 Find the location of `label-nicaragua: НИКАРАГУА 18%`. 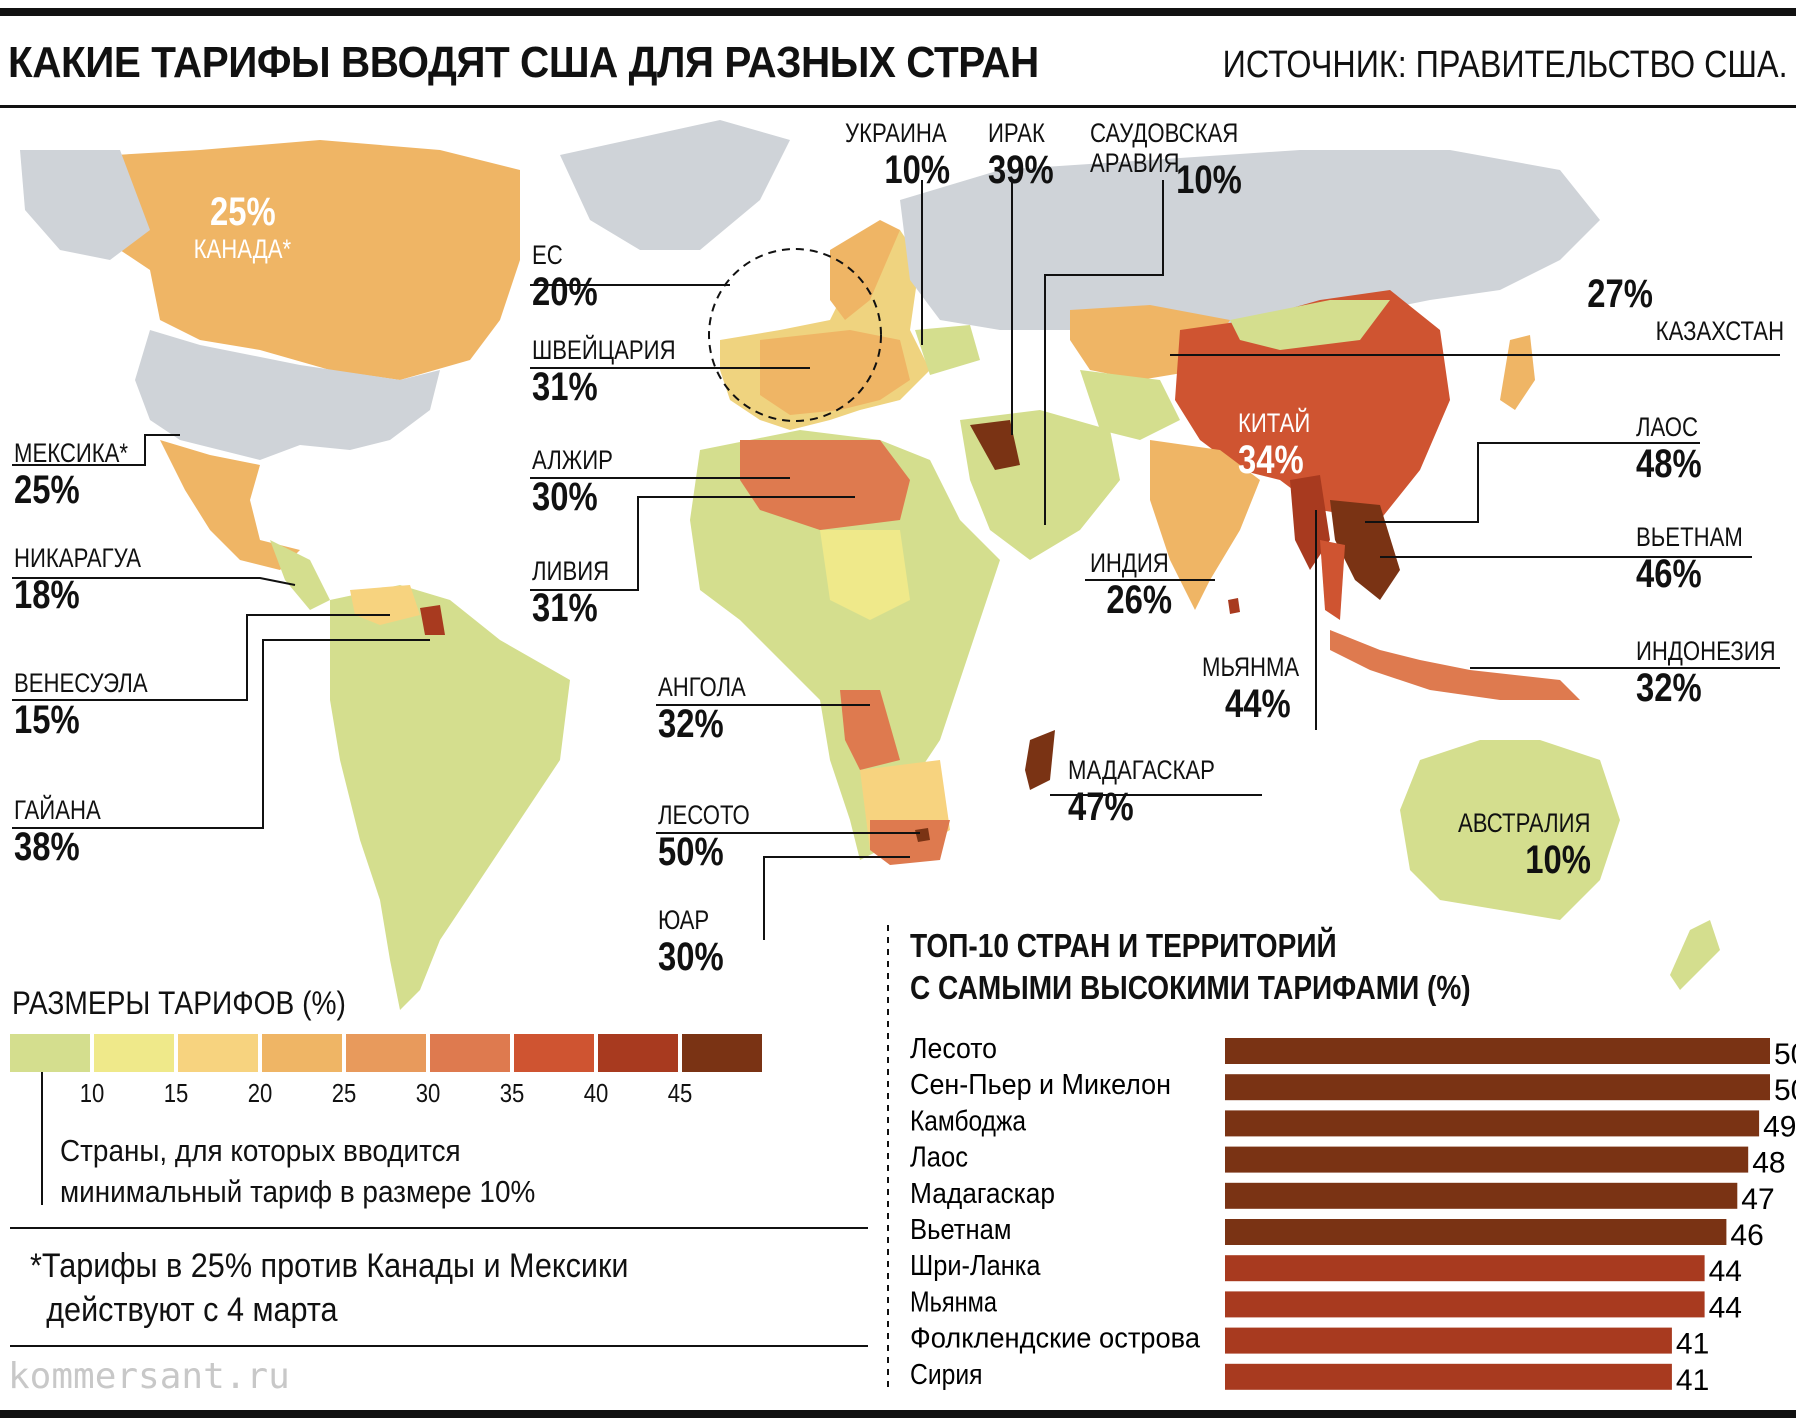

label-nicaragua: НИКАРАГУА 18% is located at coordinates (77, 580).